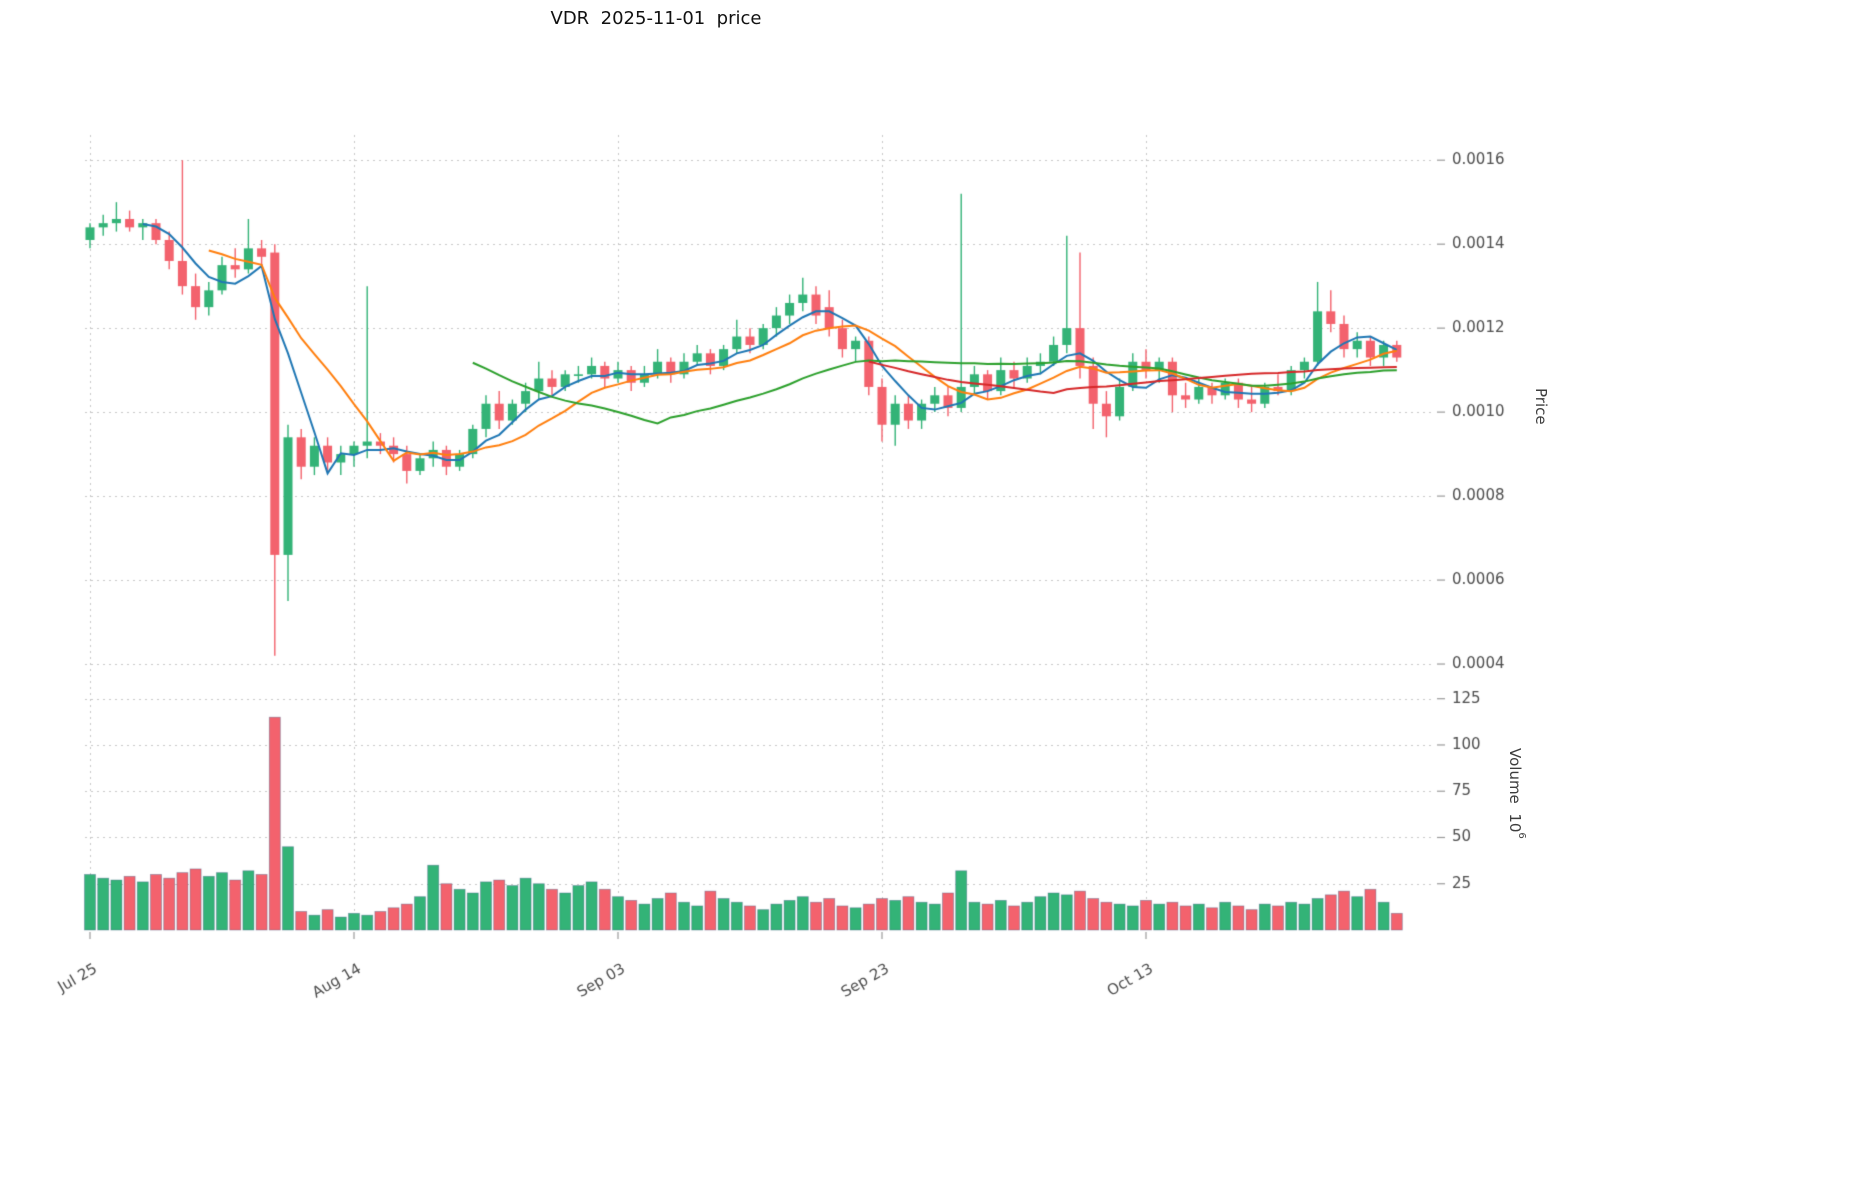 Image resolution: width=1873 pixels, height=1202 pixels. I want to click on volume-axis-label-text: Volume 10, so click(1515, 790).